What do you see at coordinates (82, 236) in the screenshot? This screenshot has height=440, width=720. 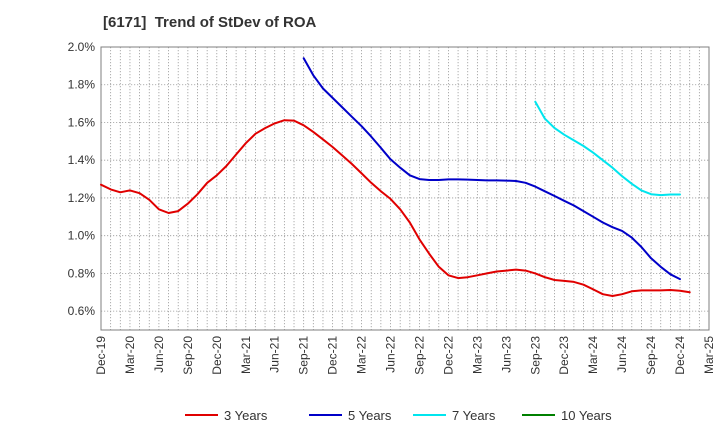 I see `y-tick-label: 1.0%` at bounding box center [82, 236].